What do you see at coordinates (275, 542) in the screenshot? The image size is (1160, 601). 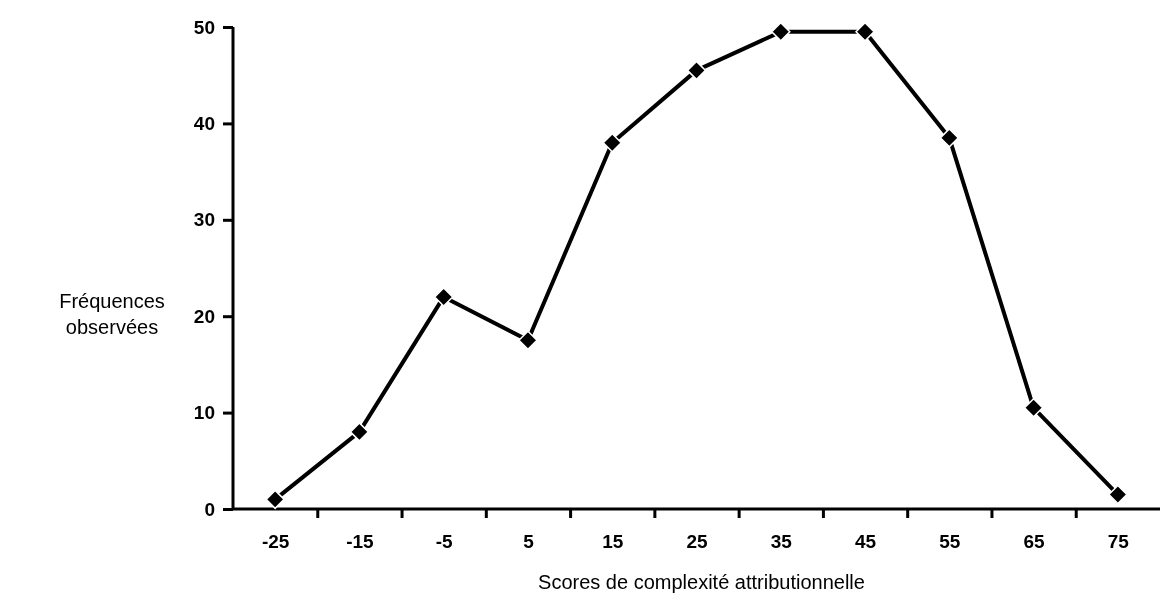 I see `x-tick-label: -25` at bounding box center [275, 542].